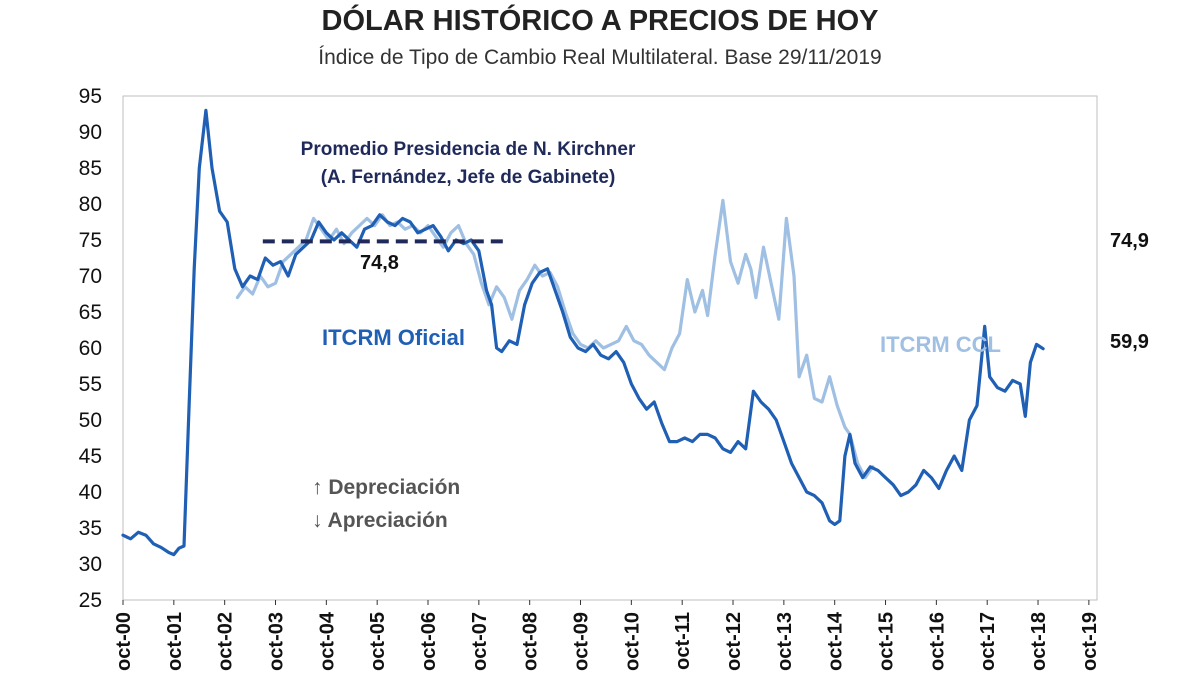 This screenshot has width=1200, height=700. I want to click on x-tick-label: oct-13, so click(785, 641).